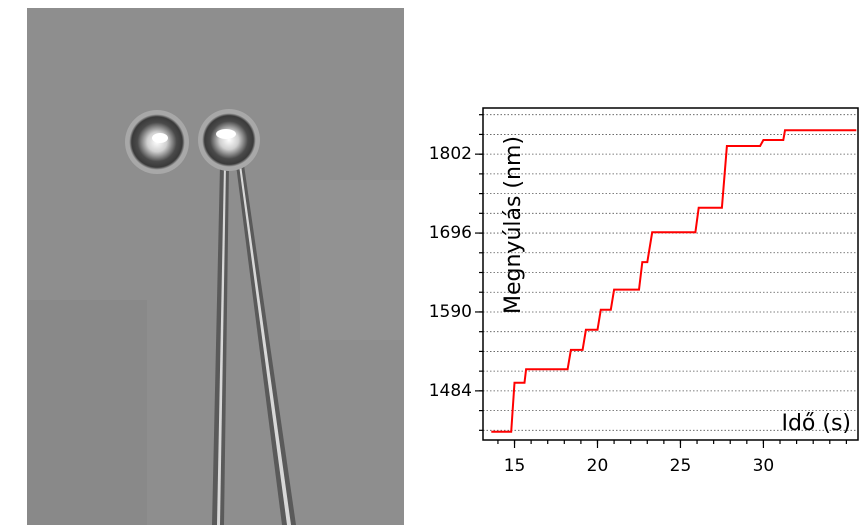  What do you see at coordinates (450, 312) in the screenshot?
I see `y-tick-label: 1590` at bounding box center [450, 312].